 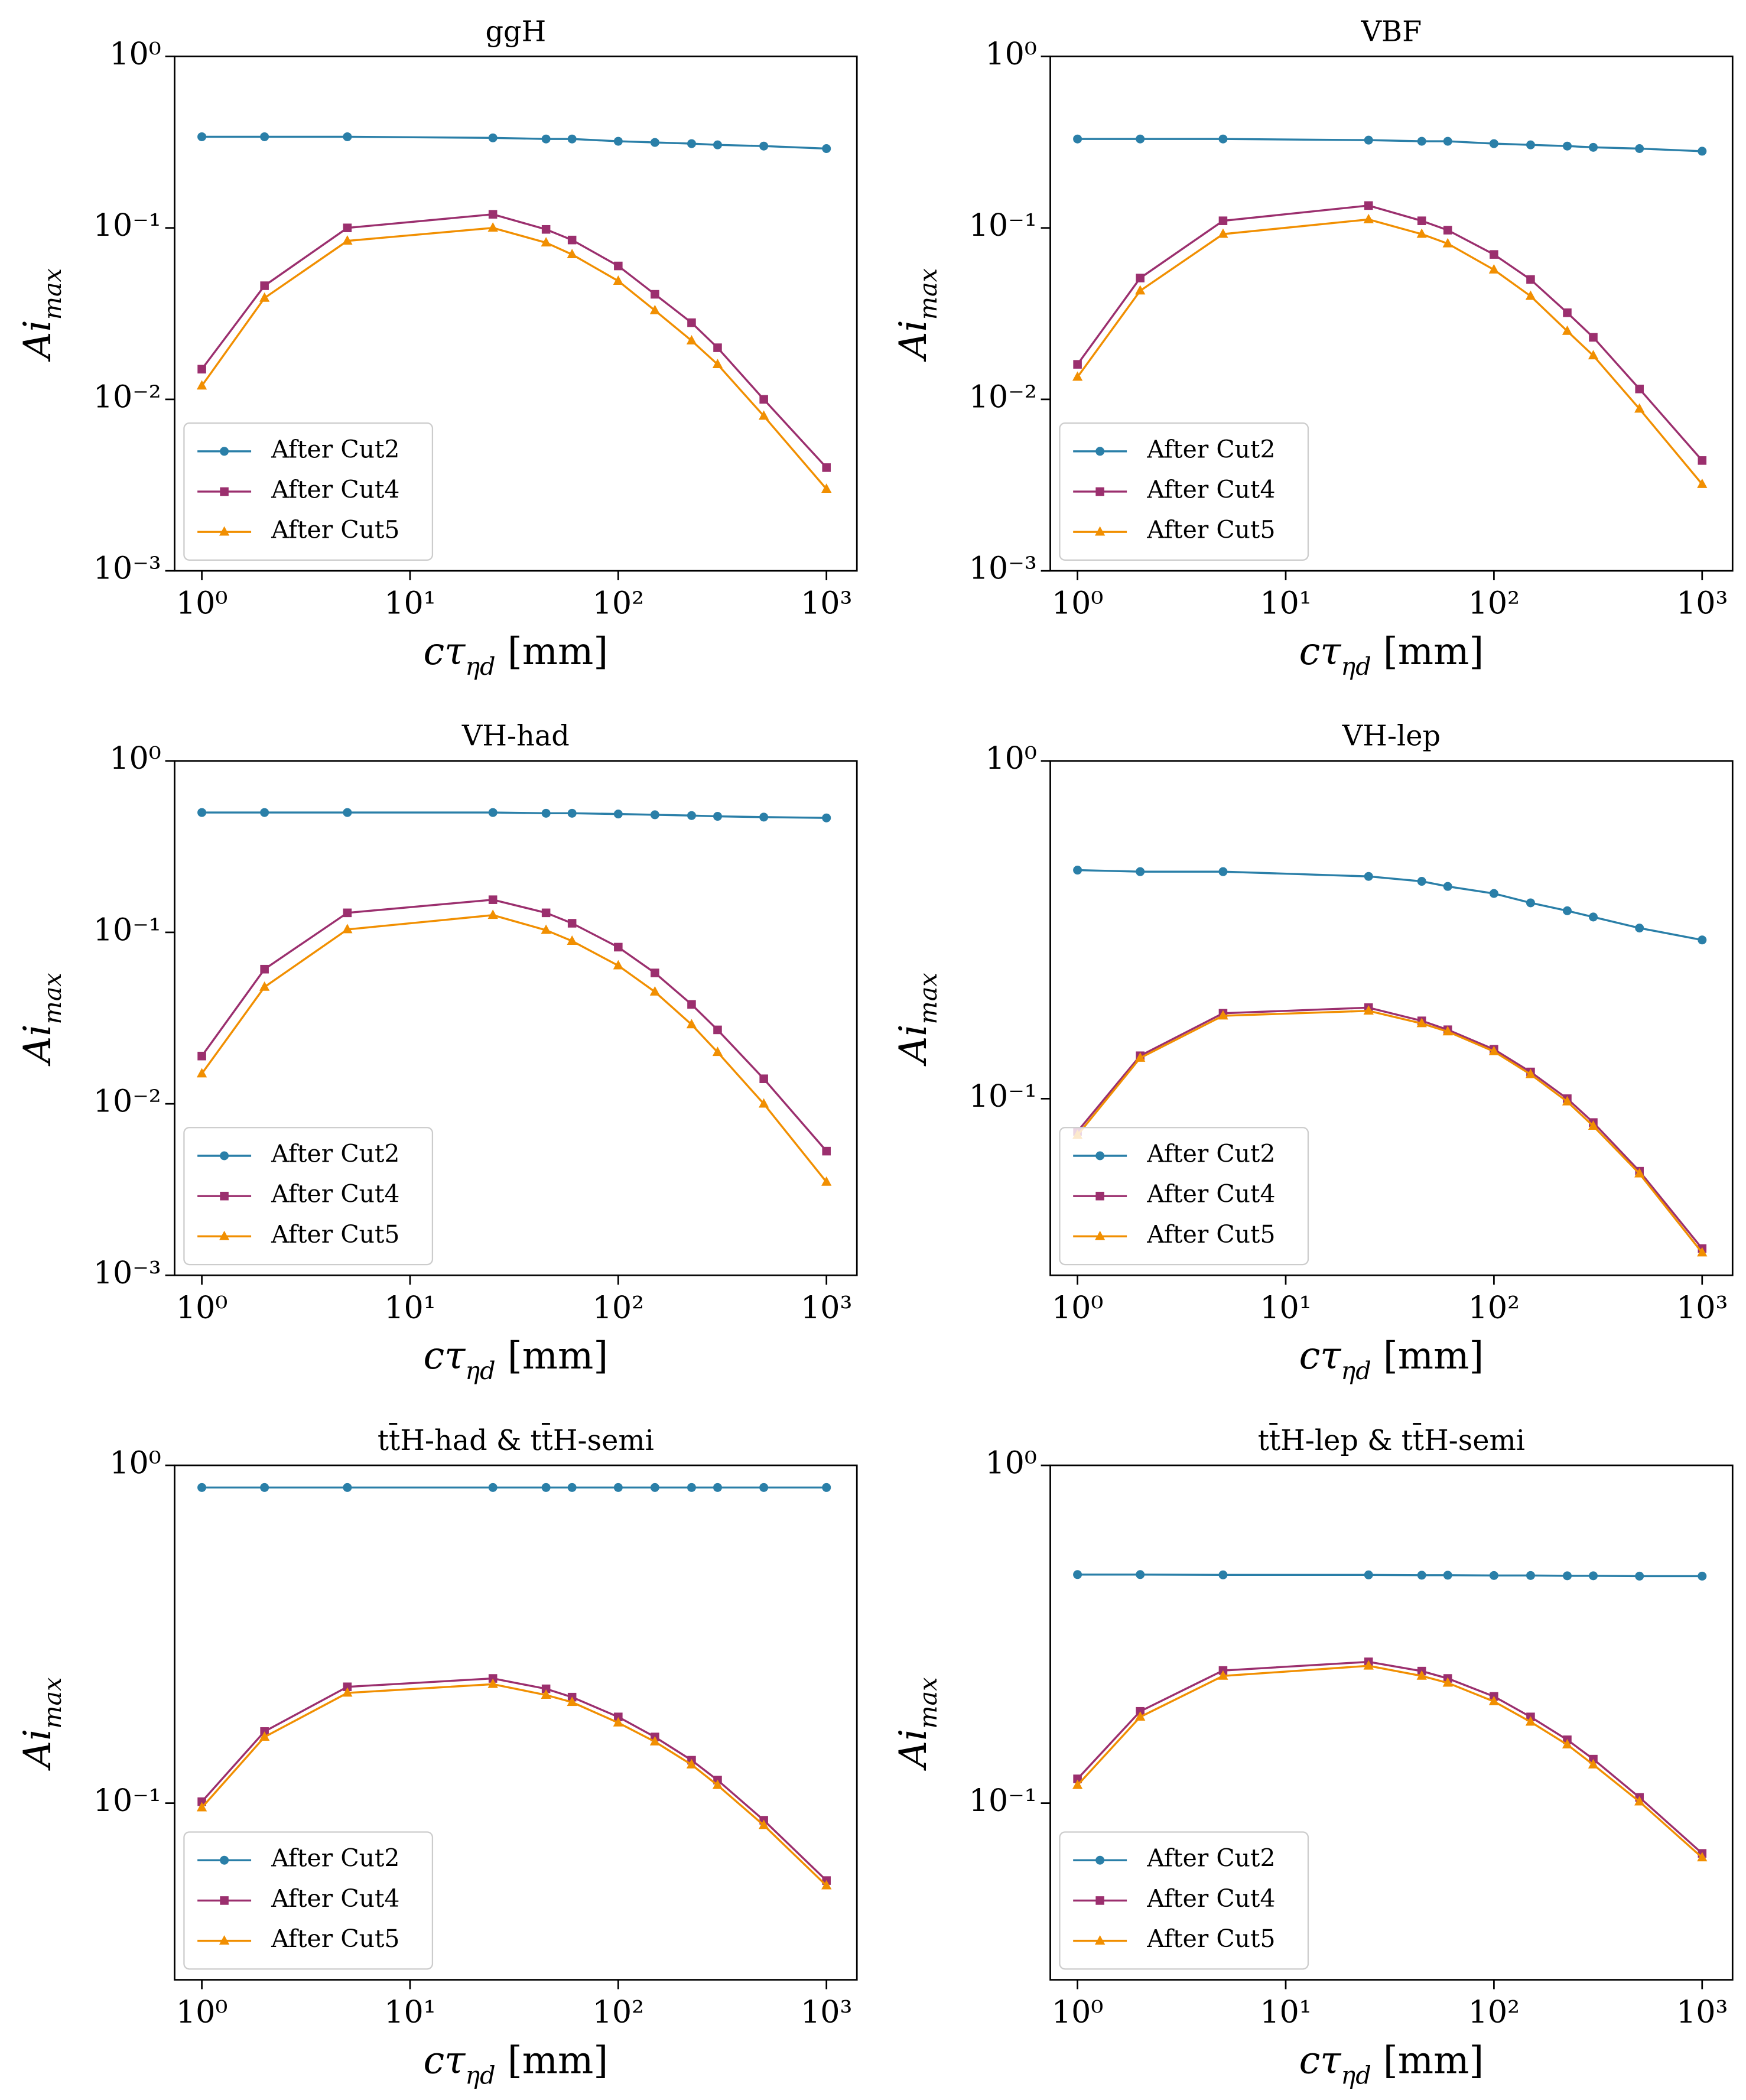 What do you see at coordinates (1003, 397) in the screenshot?
I see `y-tick-label: 10⁻²` at bounding box center [1003, 397].